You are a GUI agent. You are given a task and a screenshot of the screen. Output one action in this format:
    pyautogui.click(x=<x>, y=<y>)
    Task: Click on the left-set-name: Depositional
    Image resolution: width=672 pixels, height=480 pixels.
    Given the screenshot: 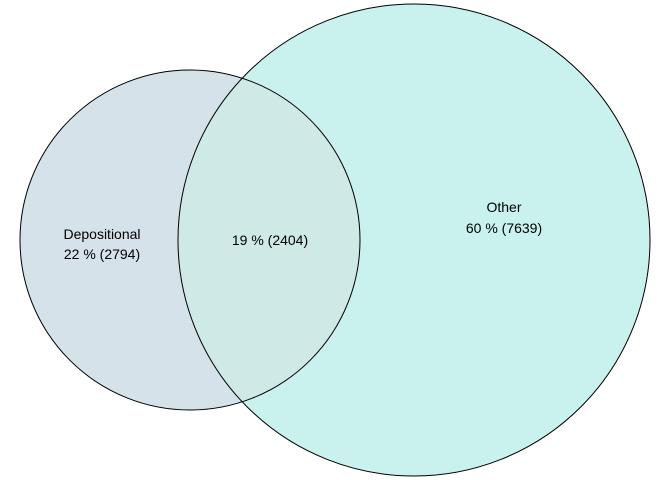 What is the action you would take?
    pyautogui.click(x=101, y=234)
    